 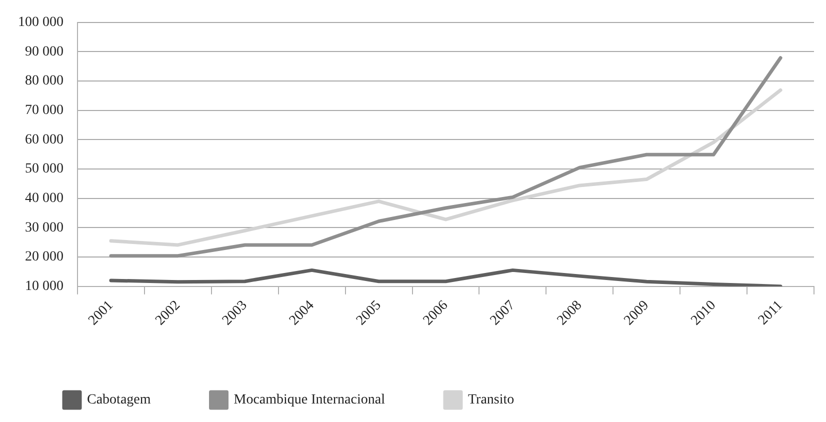 What do you see at coordinates (44, 286) in the screenshot?
I see `y-tick-label: 10 000` at bounding box center [44, 286].